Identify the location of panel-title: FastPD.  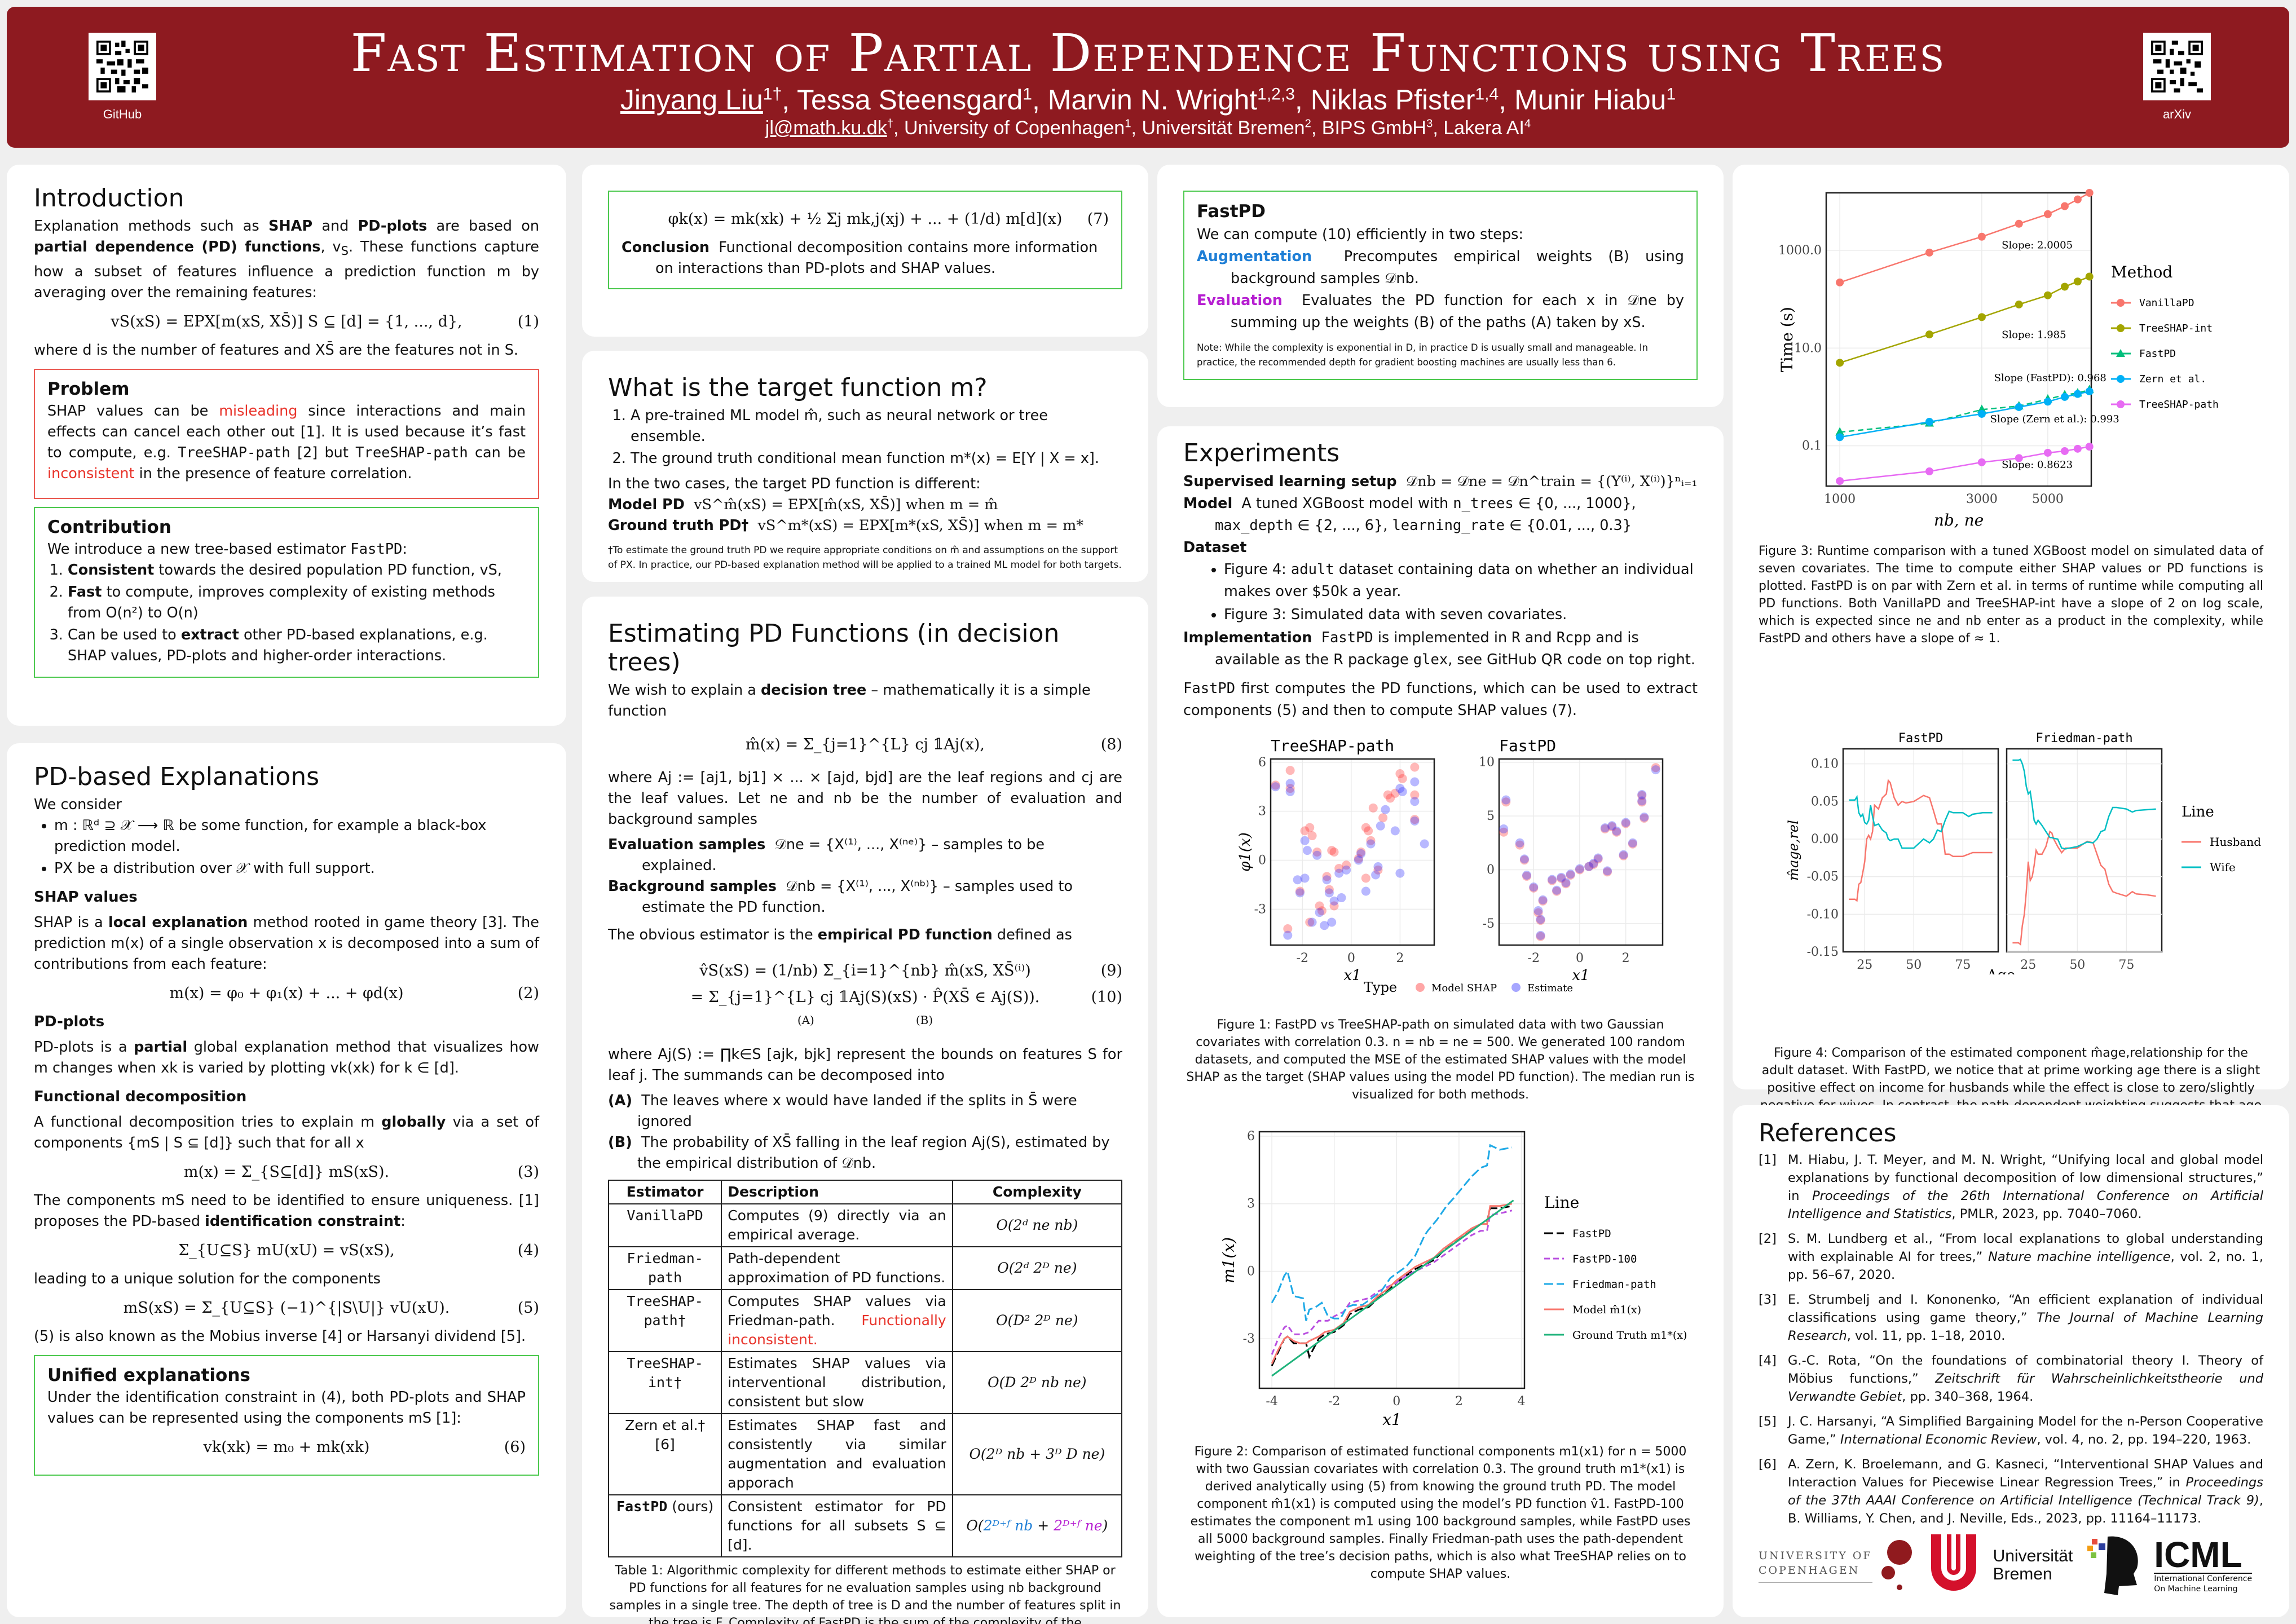
(1920, 739).